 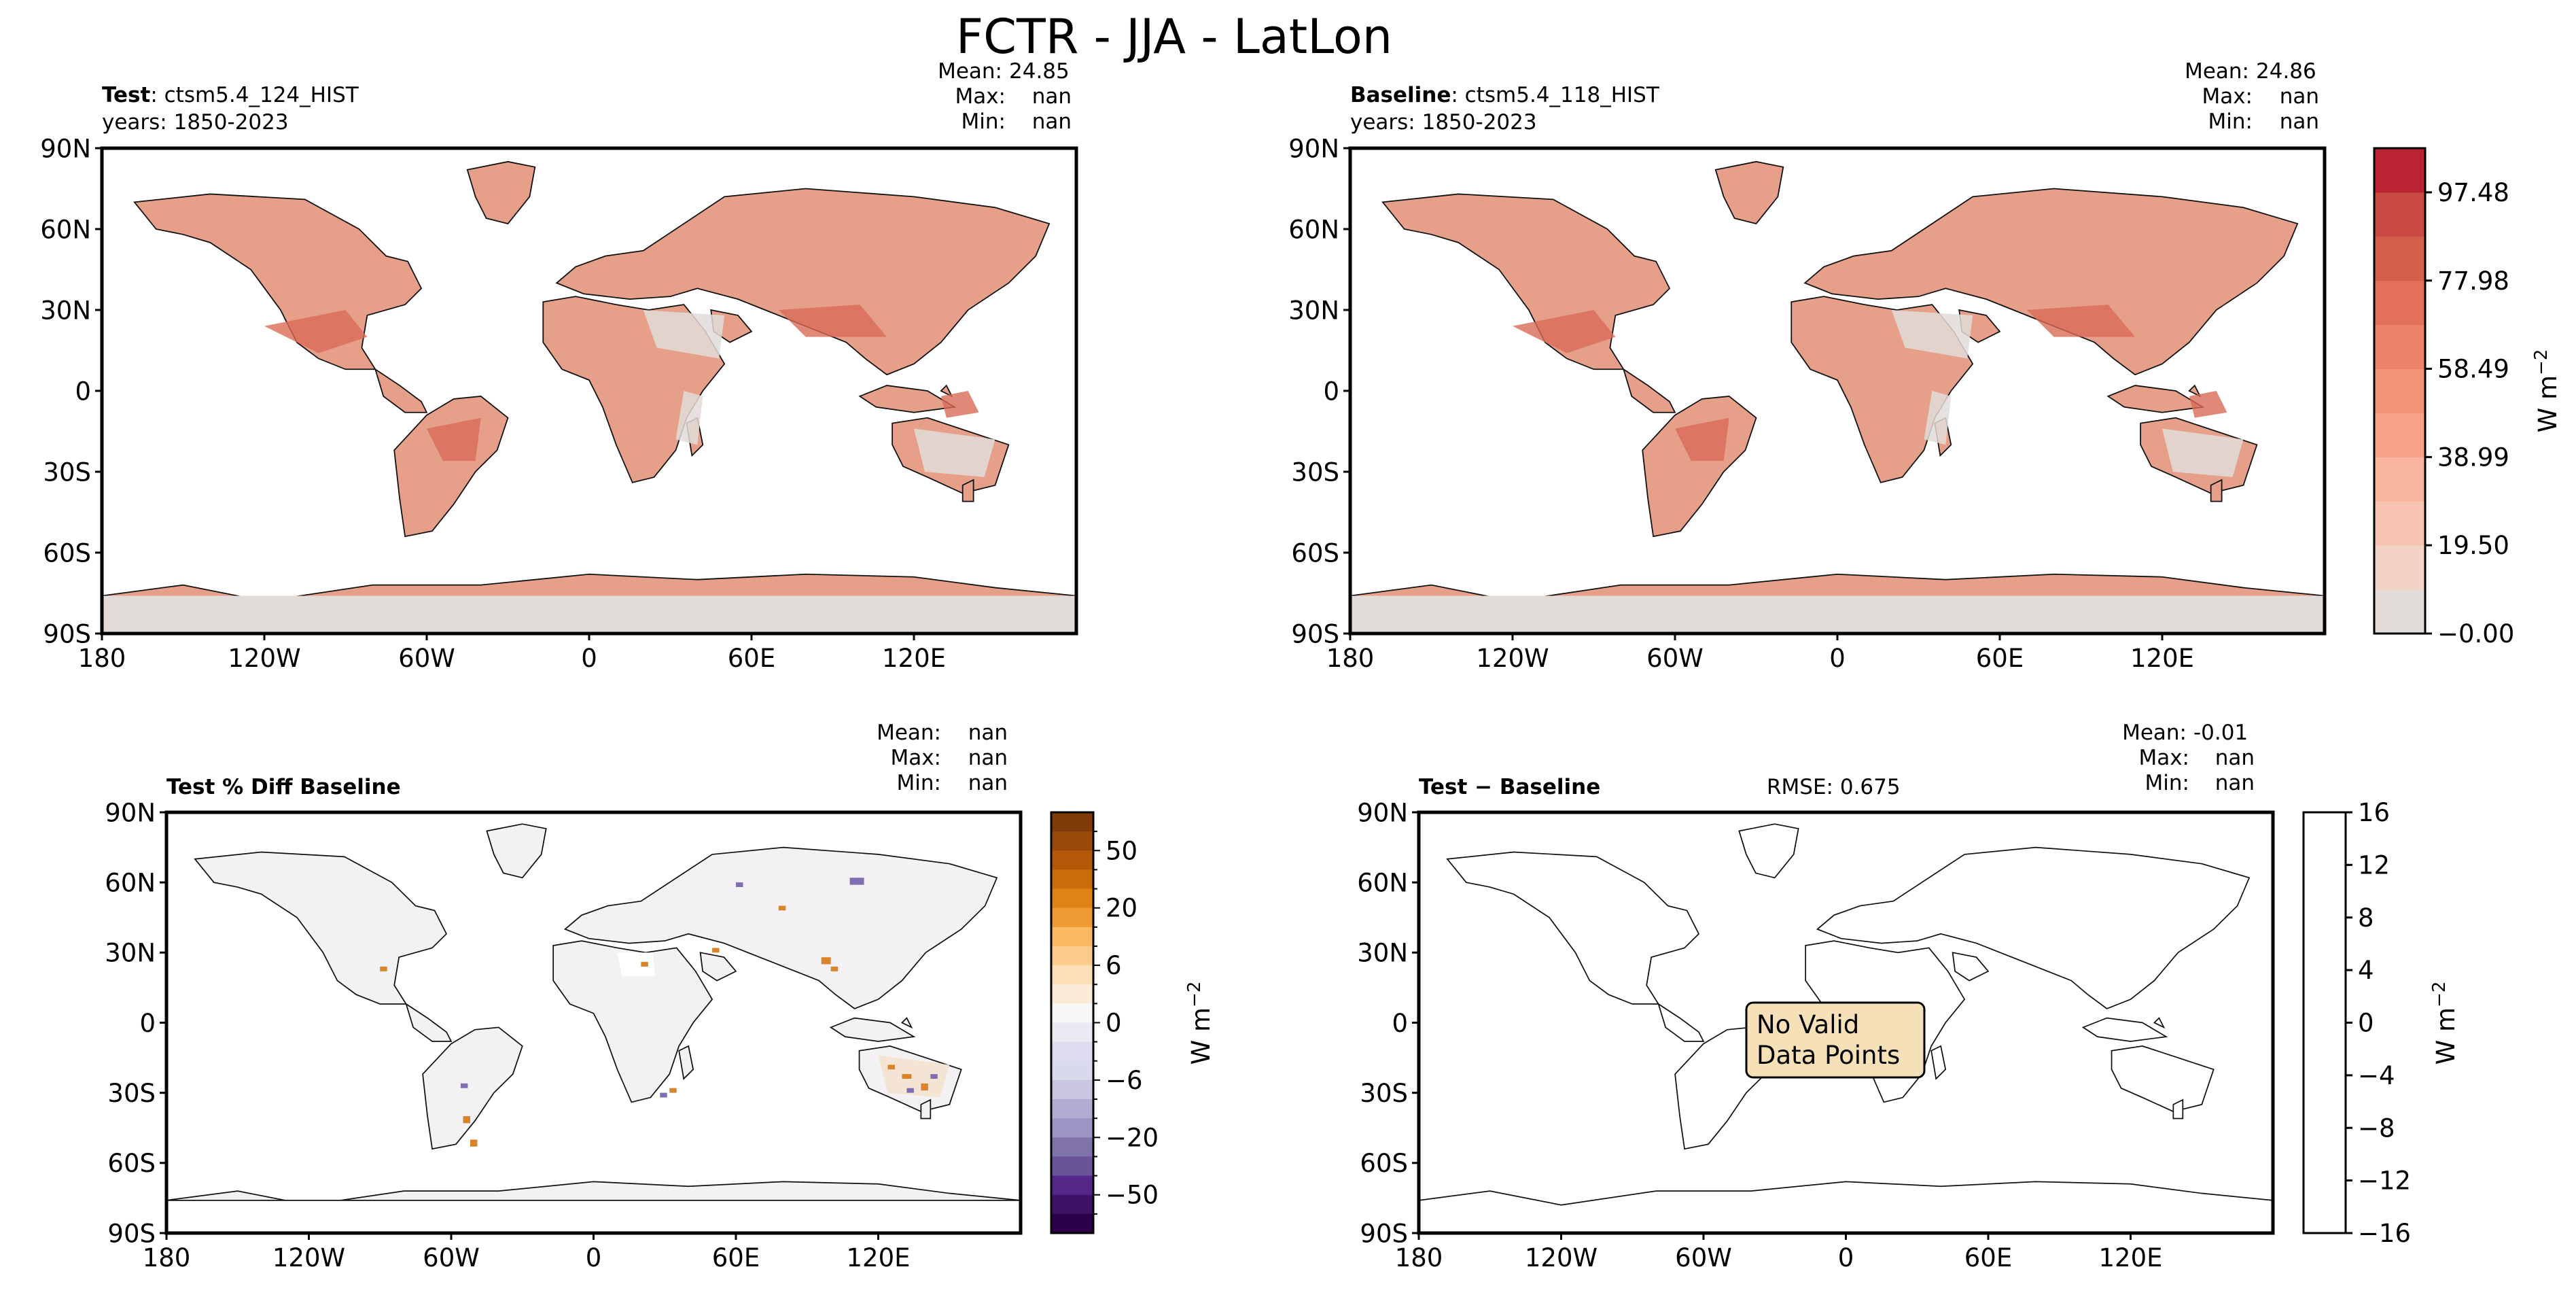 I want to click on colorbar-tick-label: −4, so click(x=2376, y=1075).